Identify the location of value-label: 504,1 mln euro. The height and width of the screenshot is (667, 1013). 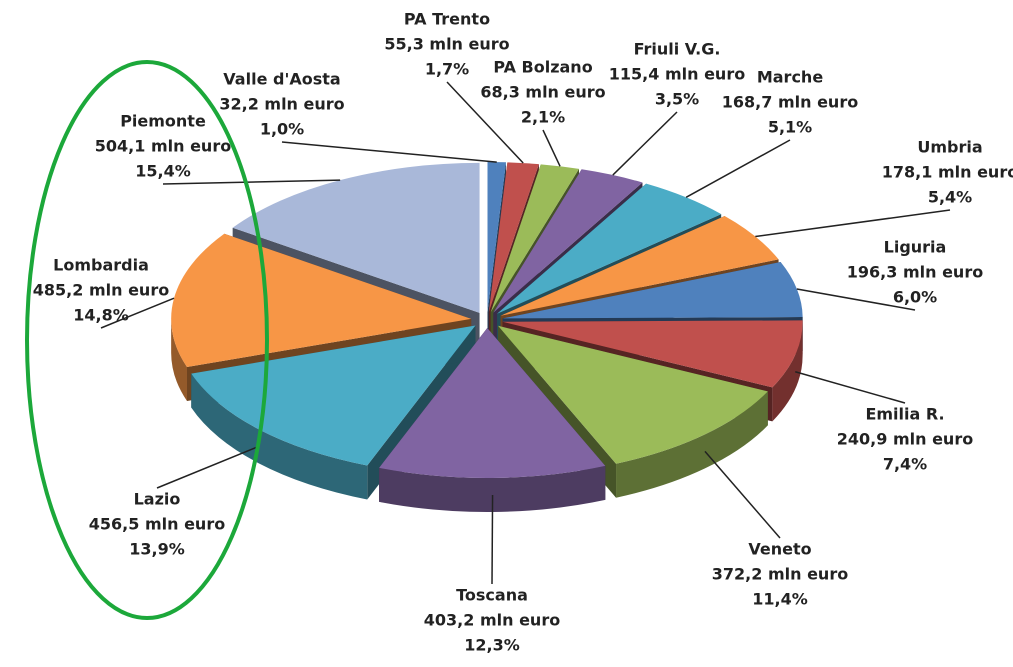
(163, 146).